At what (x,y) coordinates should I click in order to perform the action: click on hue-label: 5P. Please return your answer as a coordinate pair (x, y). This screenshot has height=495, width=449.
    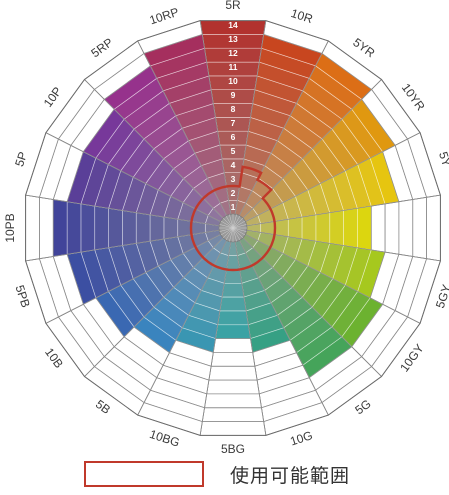
    Looking at the image, I should click on (21, 159).